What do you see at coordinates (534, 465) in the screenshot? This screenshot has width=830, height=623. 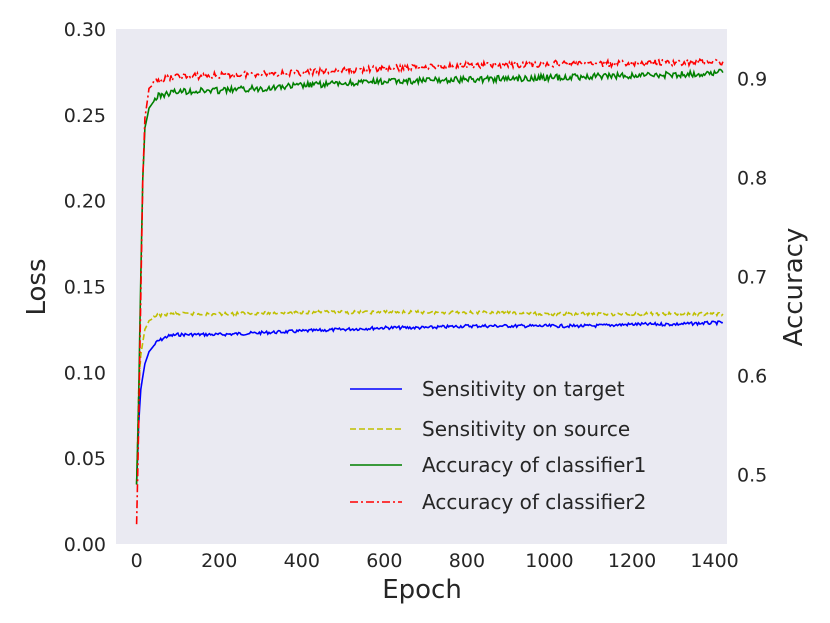 I see `legend-label-3: Accuracy of classifier1` at bounding box center [534, 465].